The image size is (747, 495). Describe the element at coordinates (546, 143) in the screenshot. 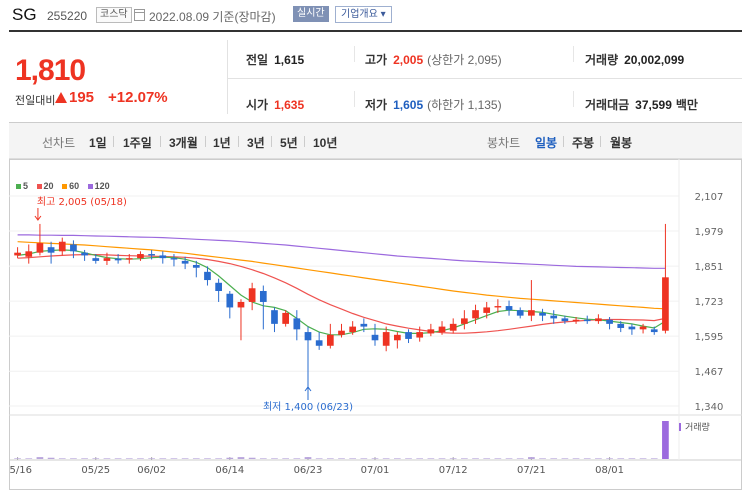

I see `candle-daily: 일봉` at that location.